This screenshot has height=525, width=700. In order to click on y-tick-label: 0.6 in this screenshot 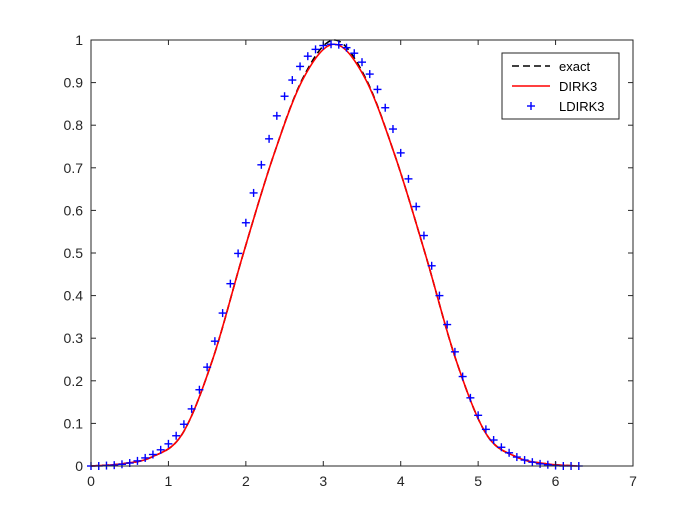, I will do `click(74, 210)`.